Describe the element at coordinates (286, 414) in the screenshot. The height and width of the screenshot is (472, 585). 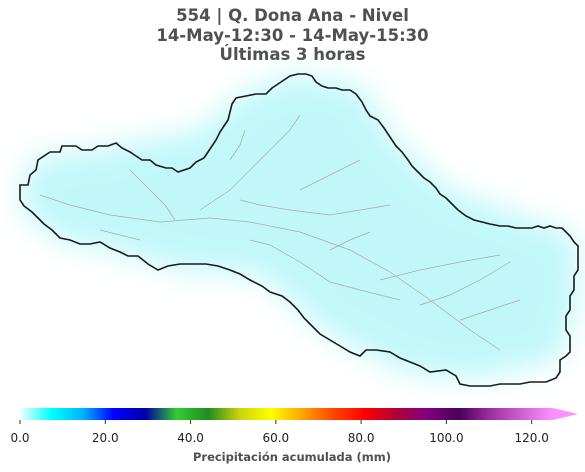
I see `colorbar-gradient` at that location.